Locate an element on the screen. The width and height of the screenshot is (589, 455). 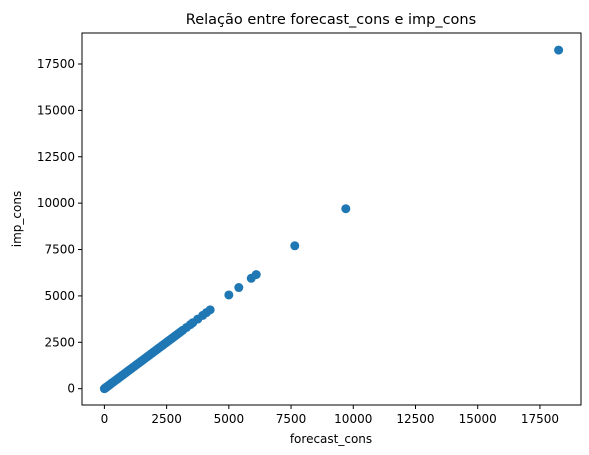
x-tick-label: 12500 is located at coordinates (415, 419).